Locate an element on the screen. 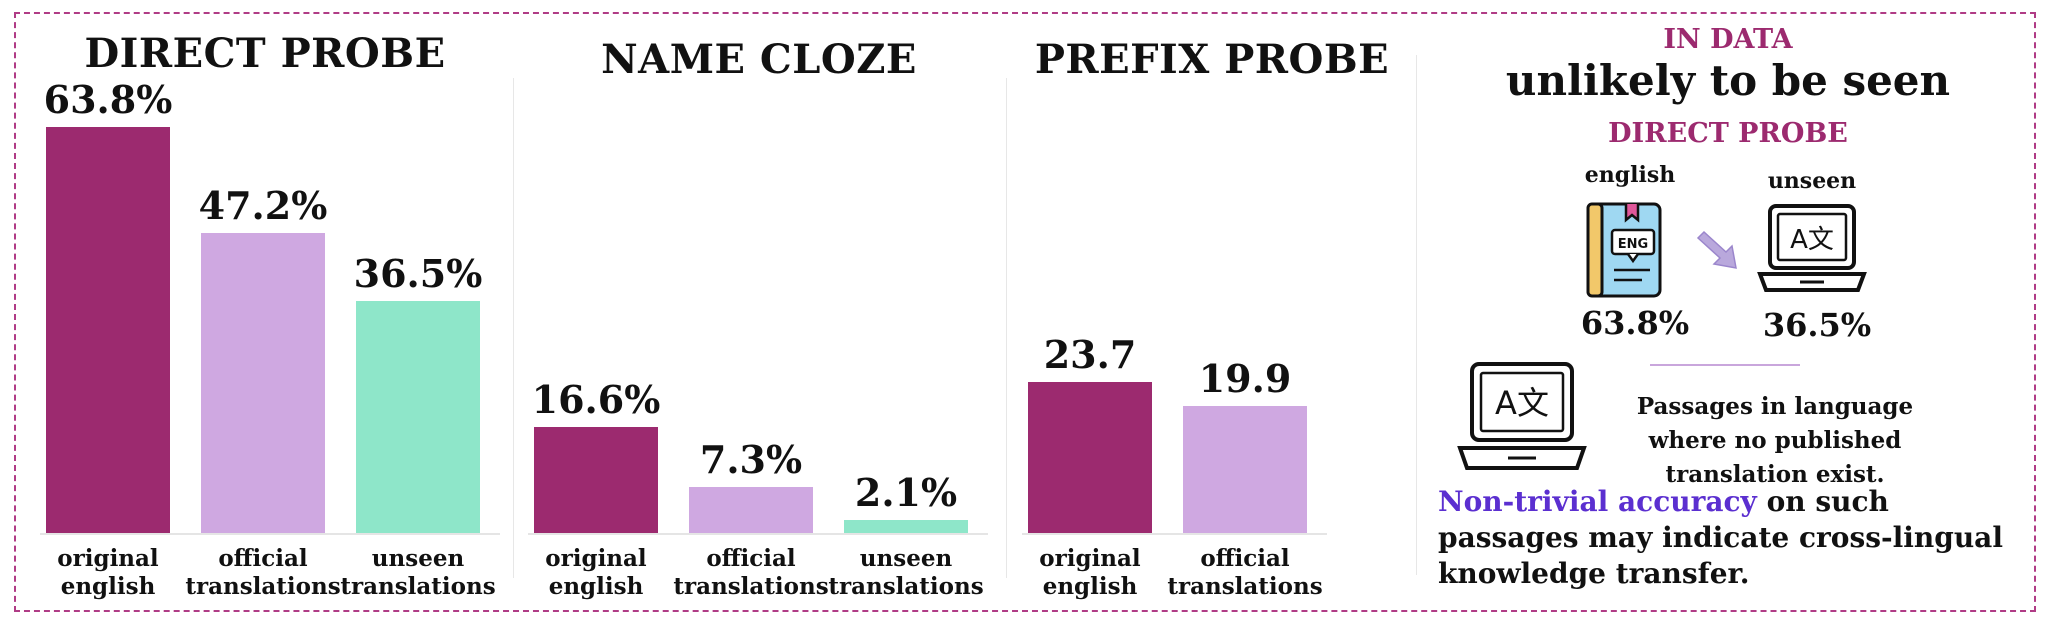  unseen-value: 36.5% is located at coordinates (1817, 325).